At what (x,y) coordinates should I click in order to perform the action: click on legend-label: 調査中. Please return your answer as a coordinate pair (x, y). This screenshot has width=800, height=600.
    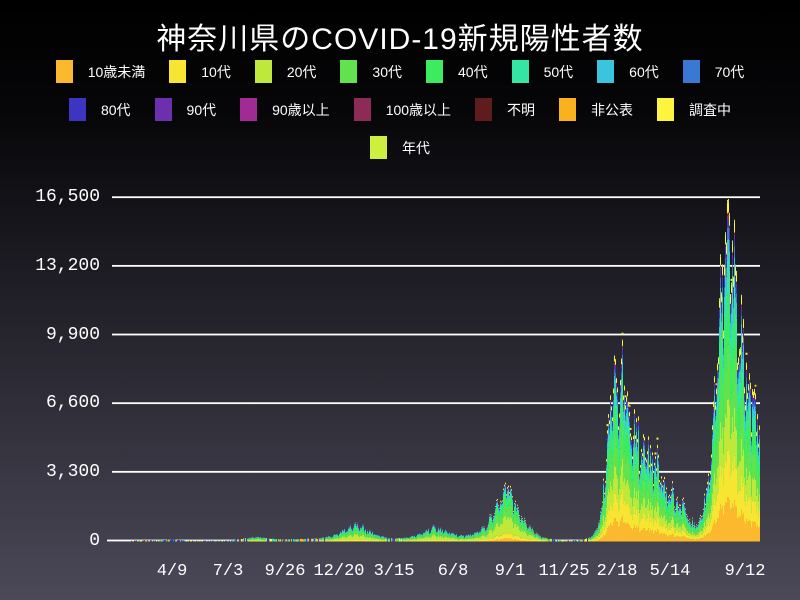
    Looking at the image, I should click on (710, 109).